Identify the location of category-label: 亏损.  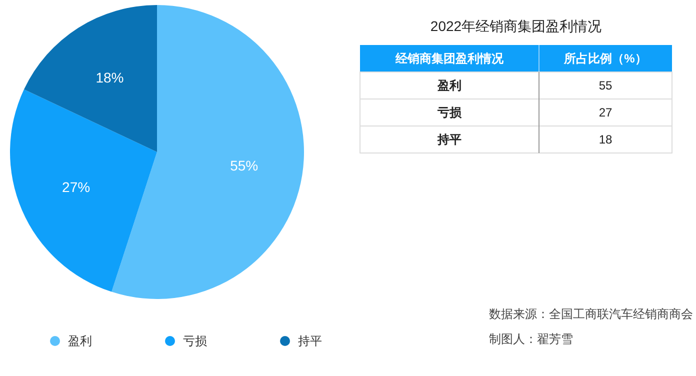
(449, 113).